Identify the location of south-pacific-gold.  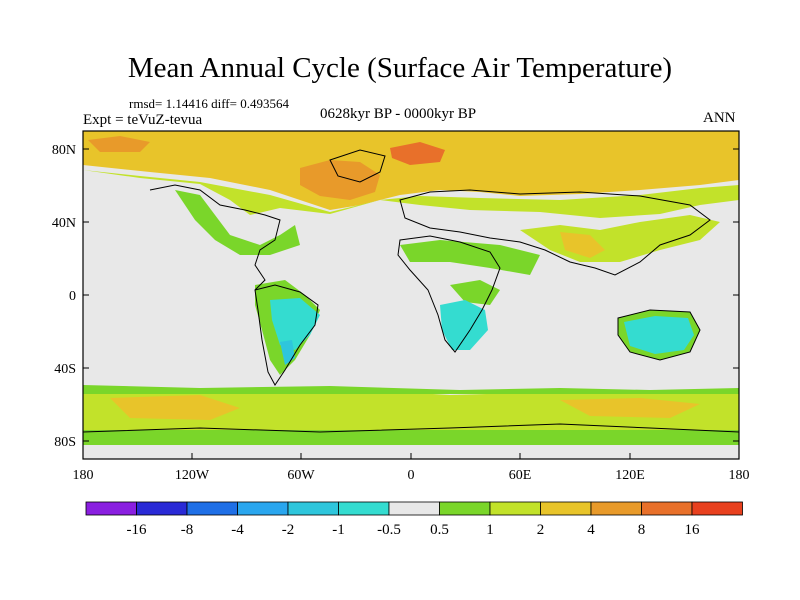
(175, 407).